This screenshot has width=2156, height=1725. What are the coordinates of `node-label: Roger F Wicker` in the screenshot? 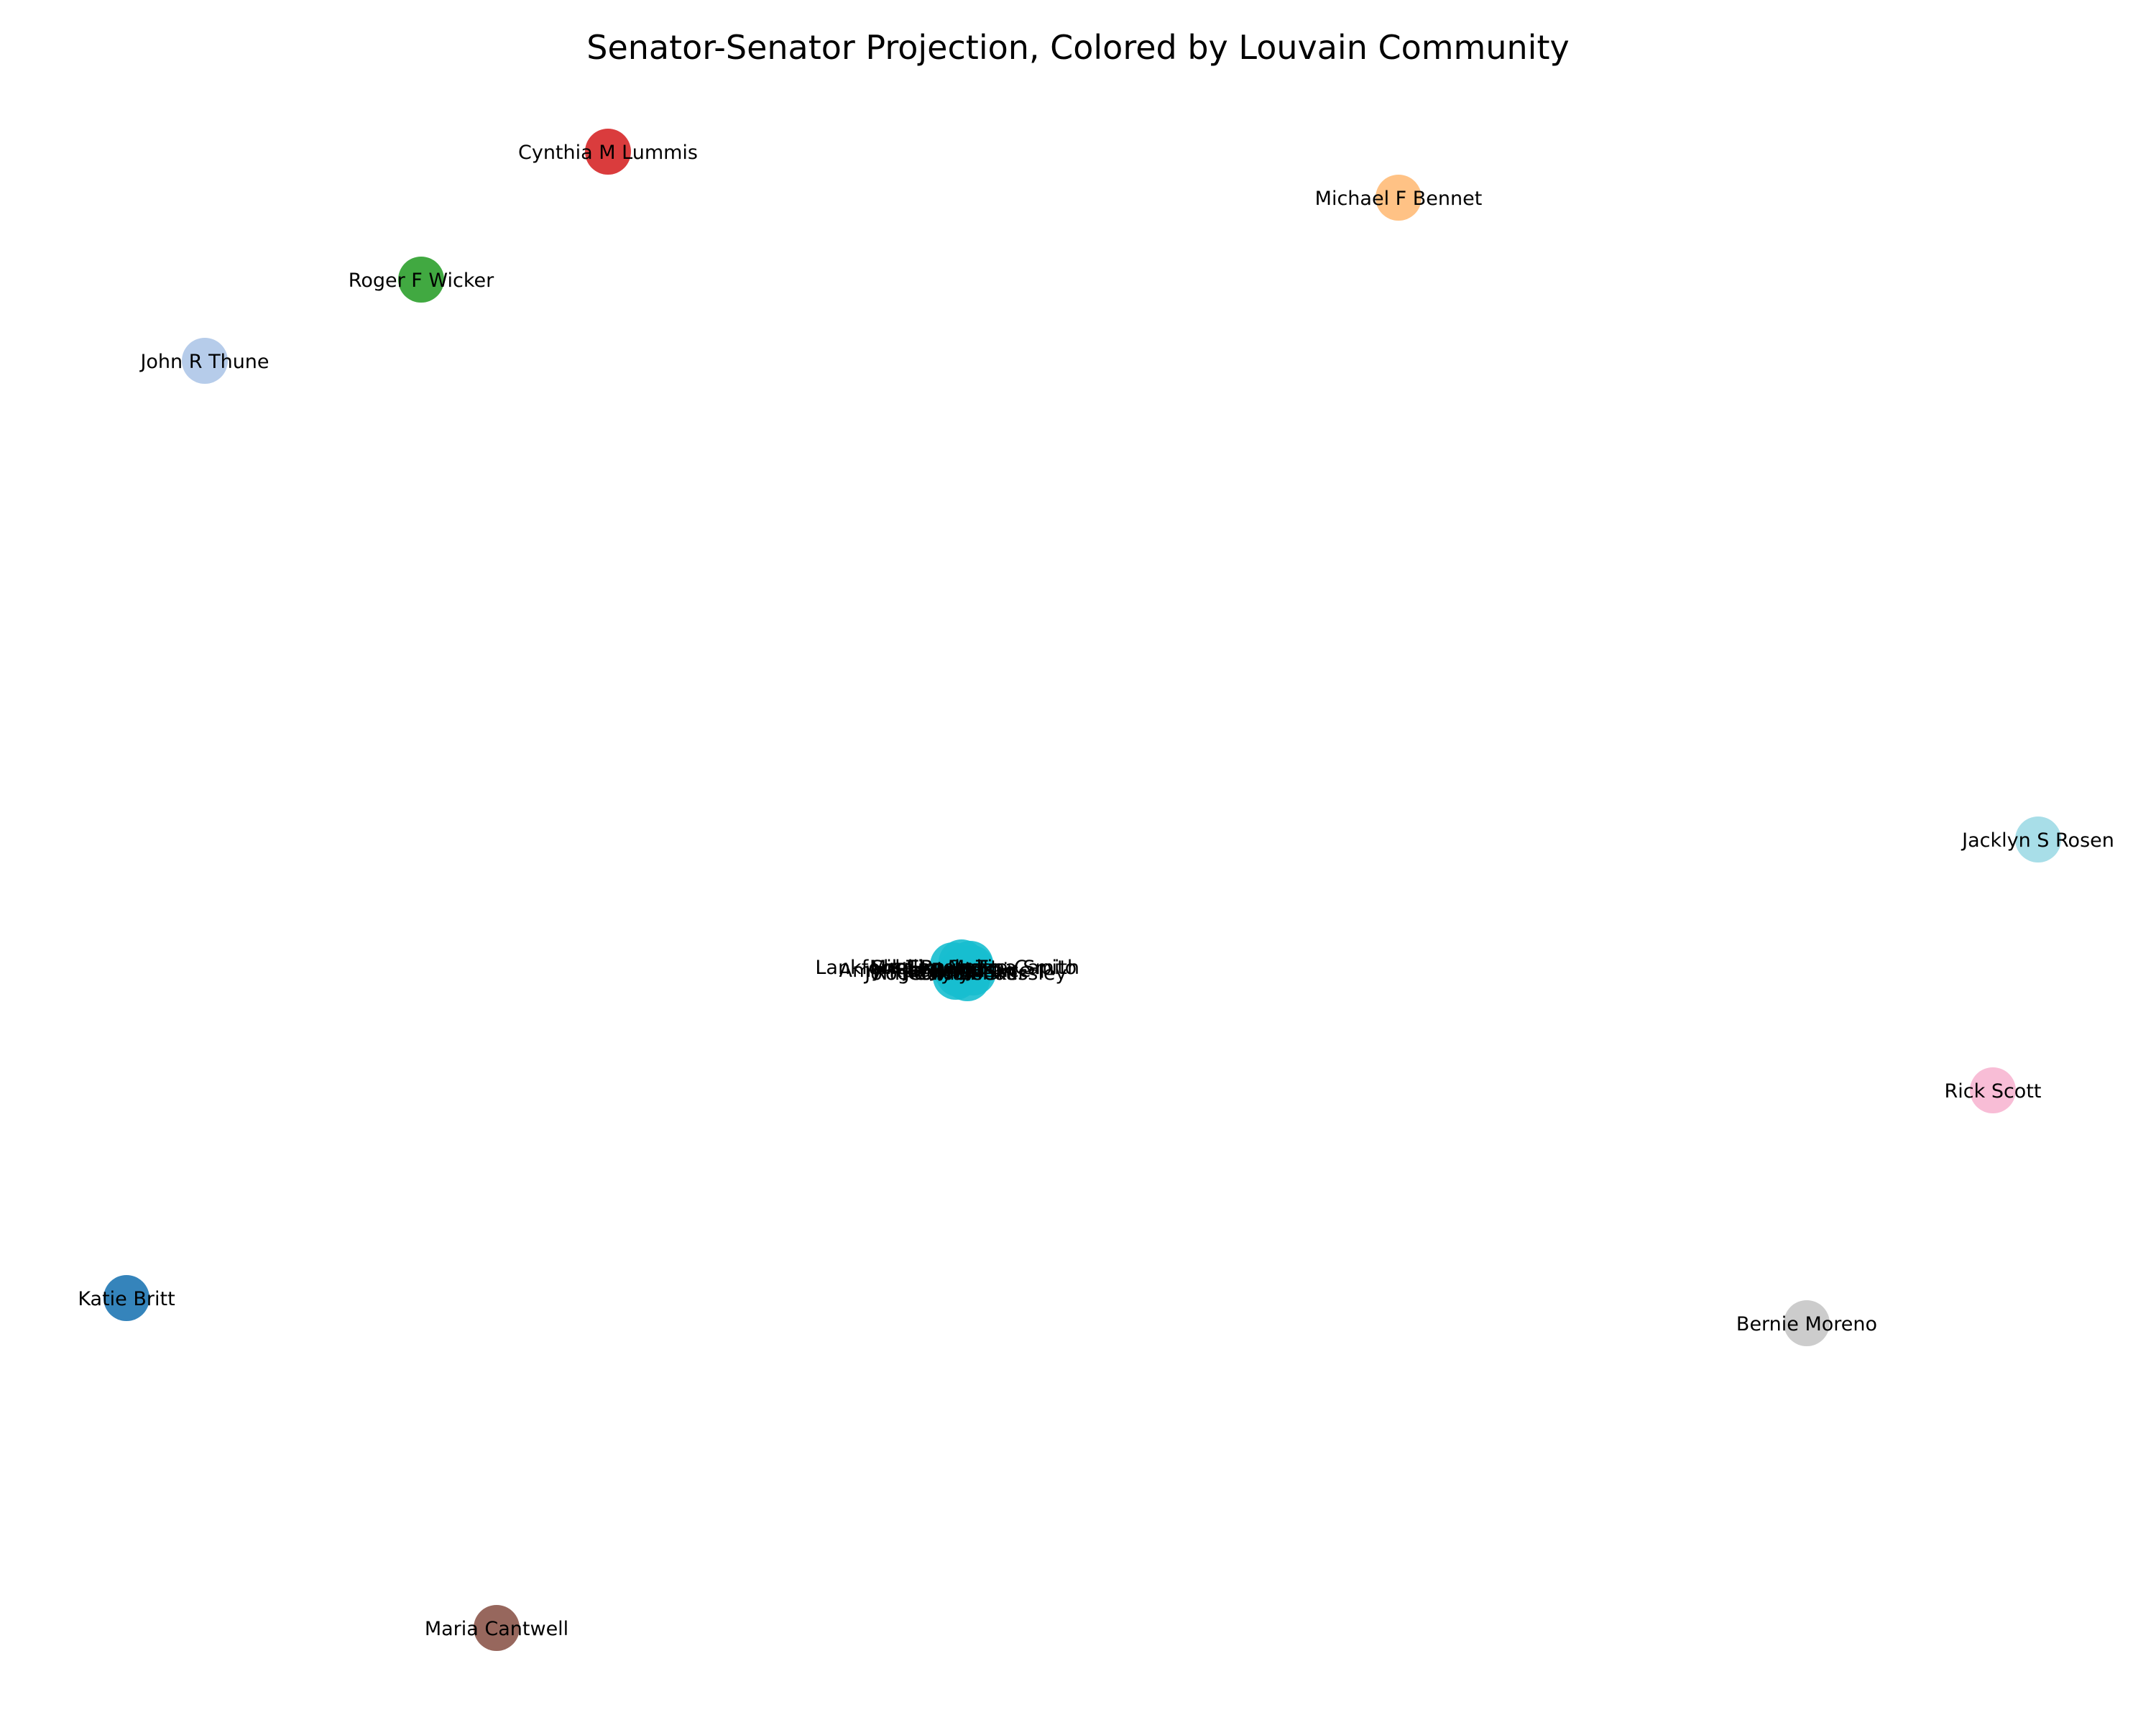 It's located at (422, 281).